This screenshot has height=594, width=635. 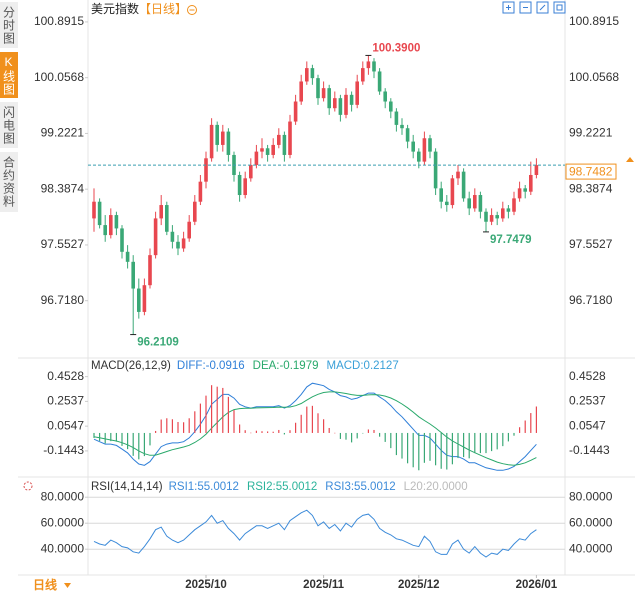 What do you see at coordinates (591, 522) in the screenshot?
I see `y-tick-label: 60.0000` at bounding box center [591, 522].